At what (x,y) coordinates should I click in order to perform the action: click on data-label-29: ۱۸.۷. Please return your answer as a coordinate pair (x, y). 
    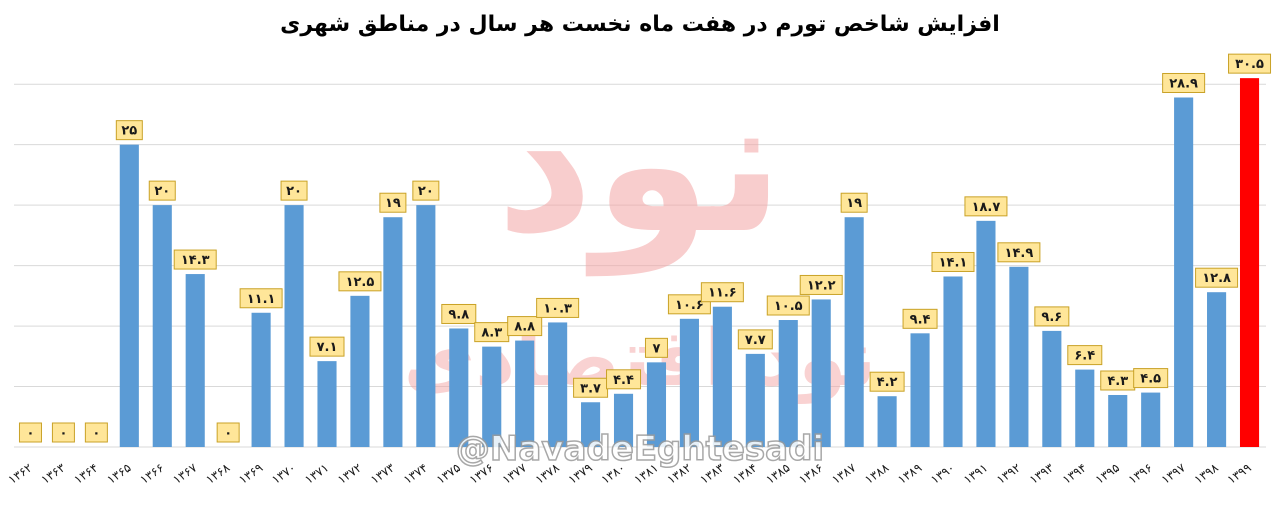
    Looking at the image, I should click on (986, 206).